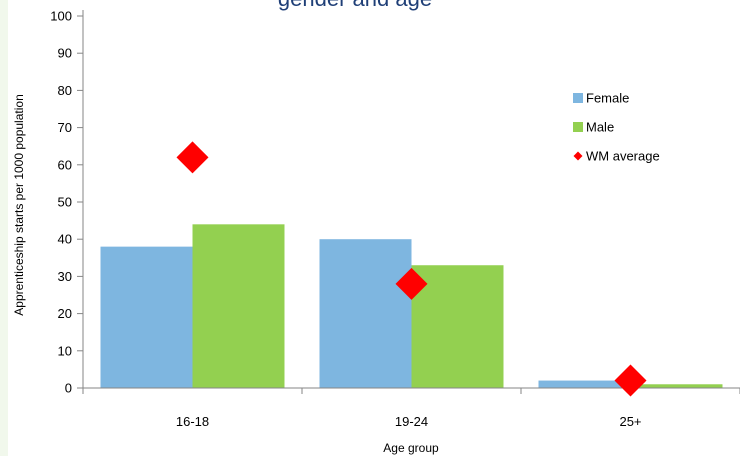 The width and height of the screenshot is (740, 456). Describe the element at coordinates (61, 16) in the screenshot. I see `y-tick-label-100: 100` at that location.